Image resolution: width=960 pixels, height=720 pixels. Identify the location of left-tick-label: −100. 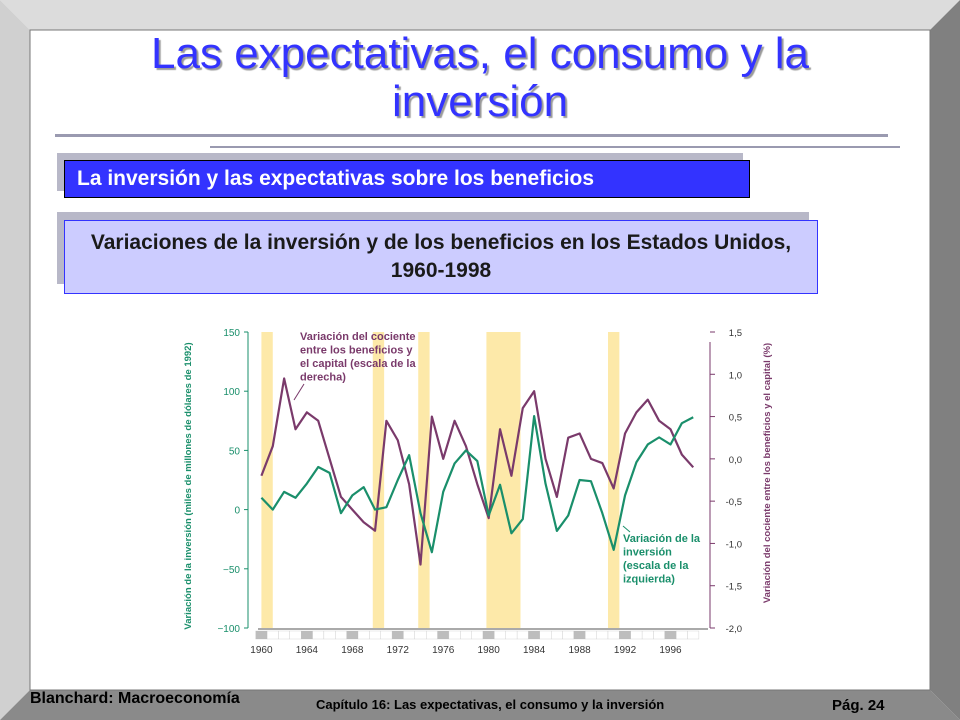
(228, 629).